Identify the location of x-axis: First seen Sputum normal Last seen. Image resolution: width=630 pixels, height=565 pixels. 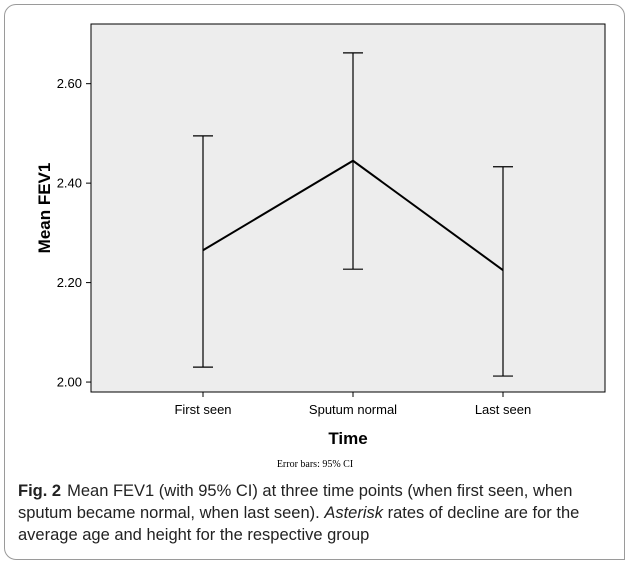
(352, 404).